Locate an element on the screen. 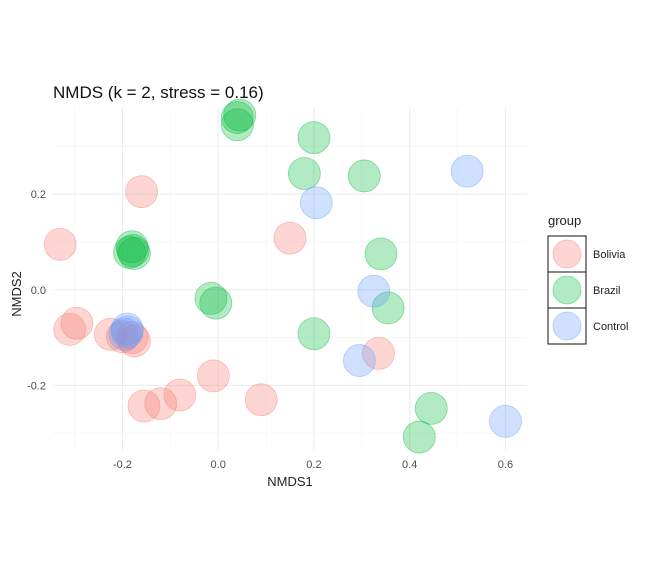  legend-key-bolivia is located at coordinates (567, 254).